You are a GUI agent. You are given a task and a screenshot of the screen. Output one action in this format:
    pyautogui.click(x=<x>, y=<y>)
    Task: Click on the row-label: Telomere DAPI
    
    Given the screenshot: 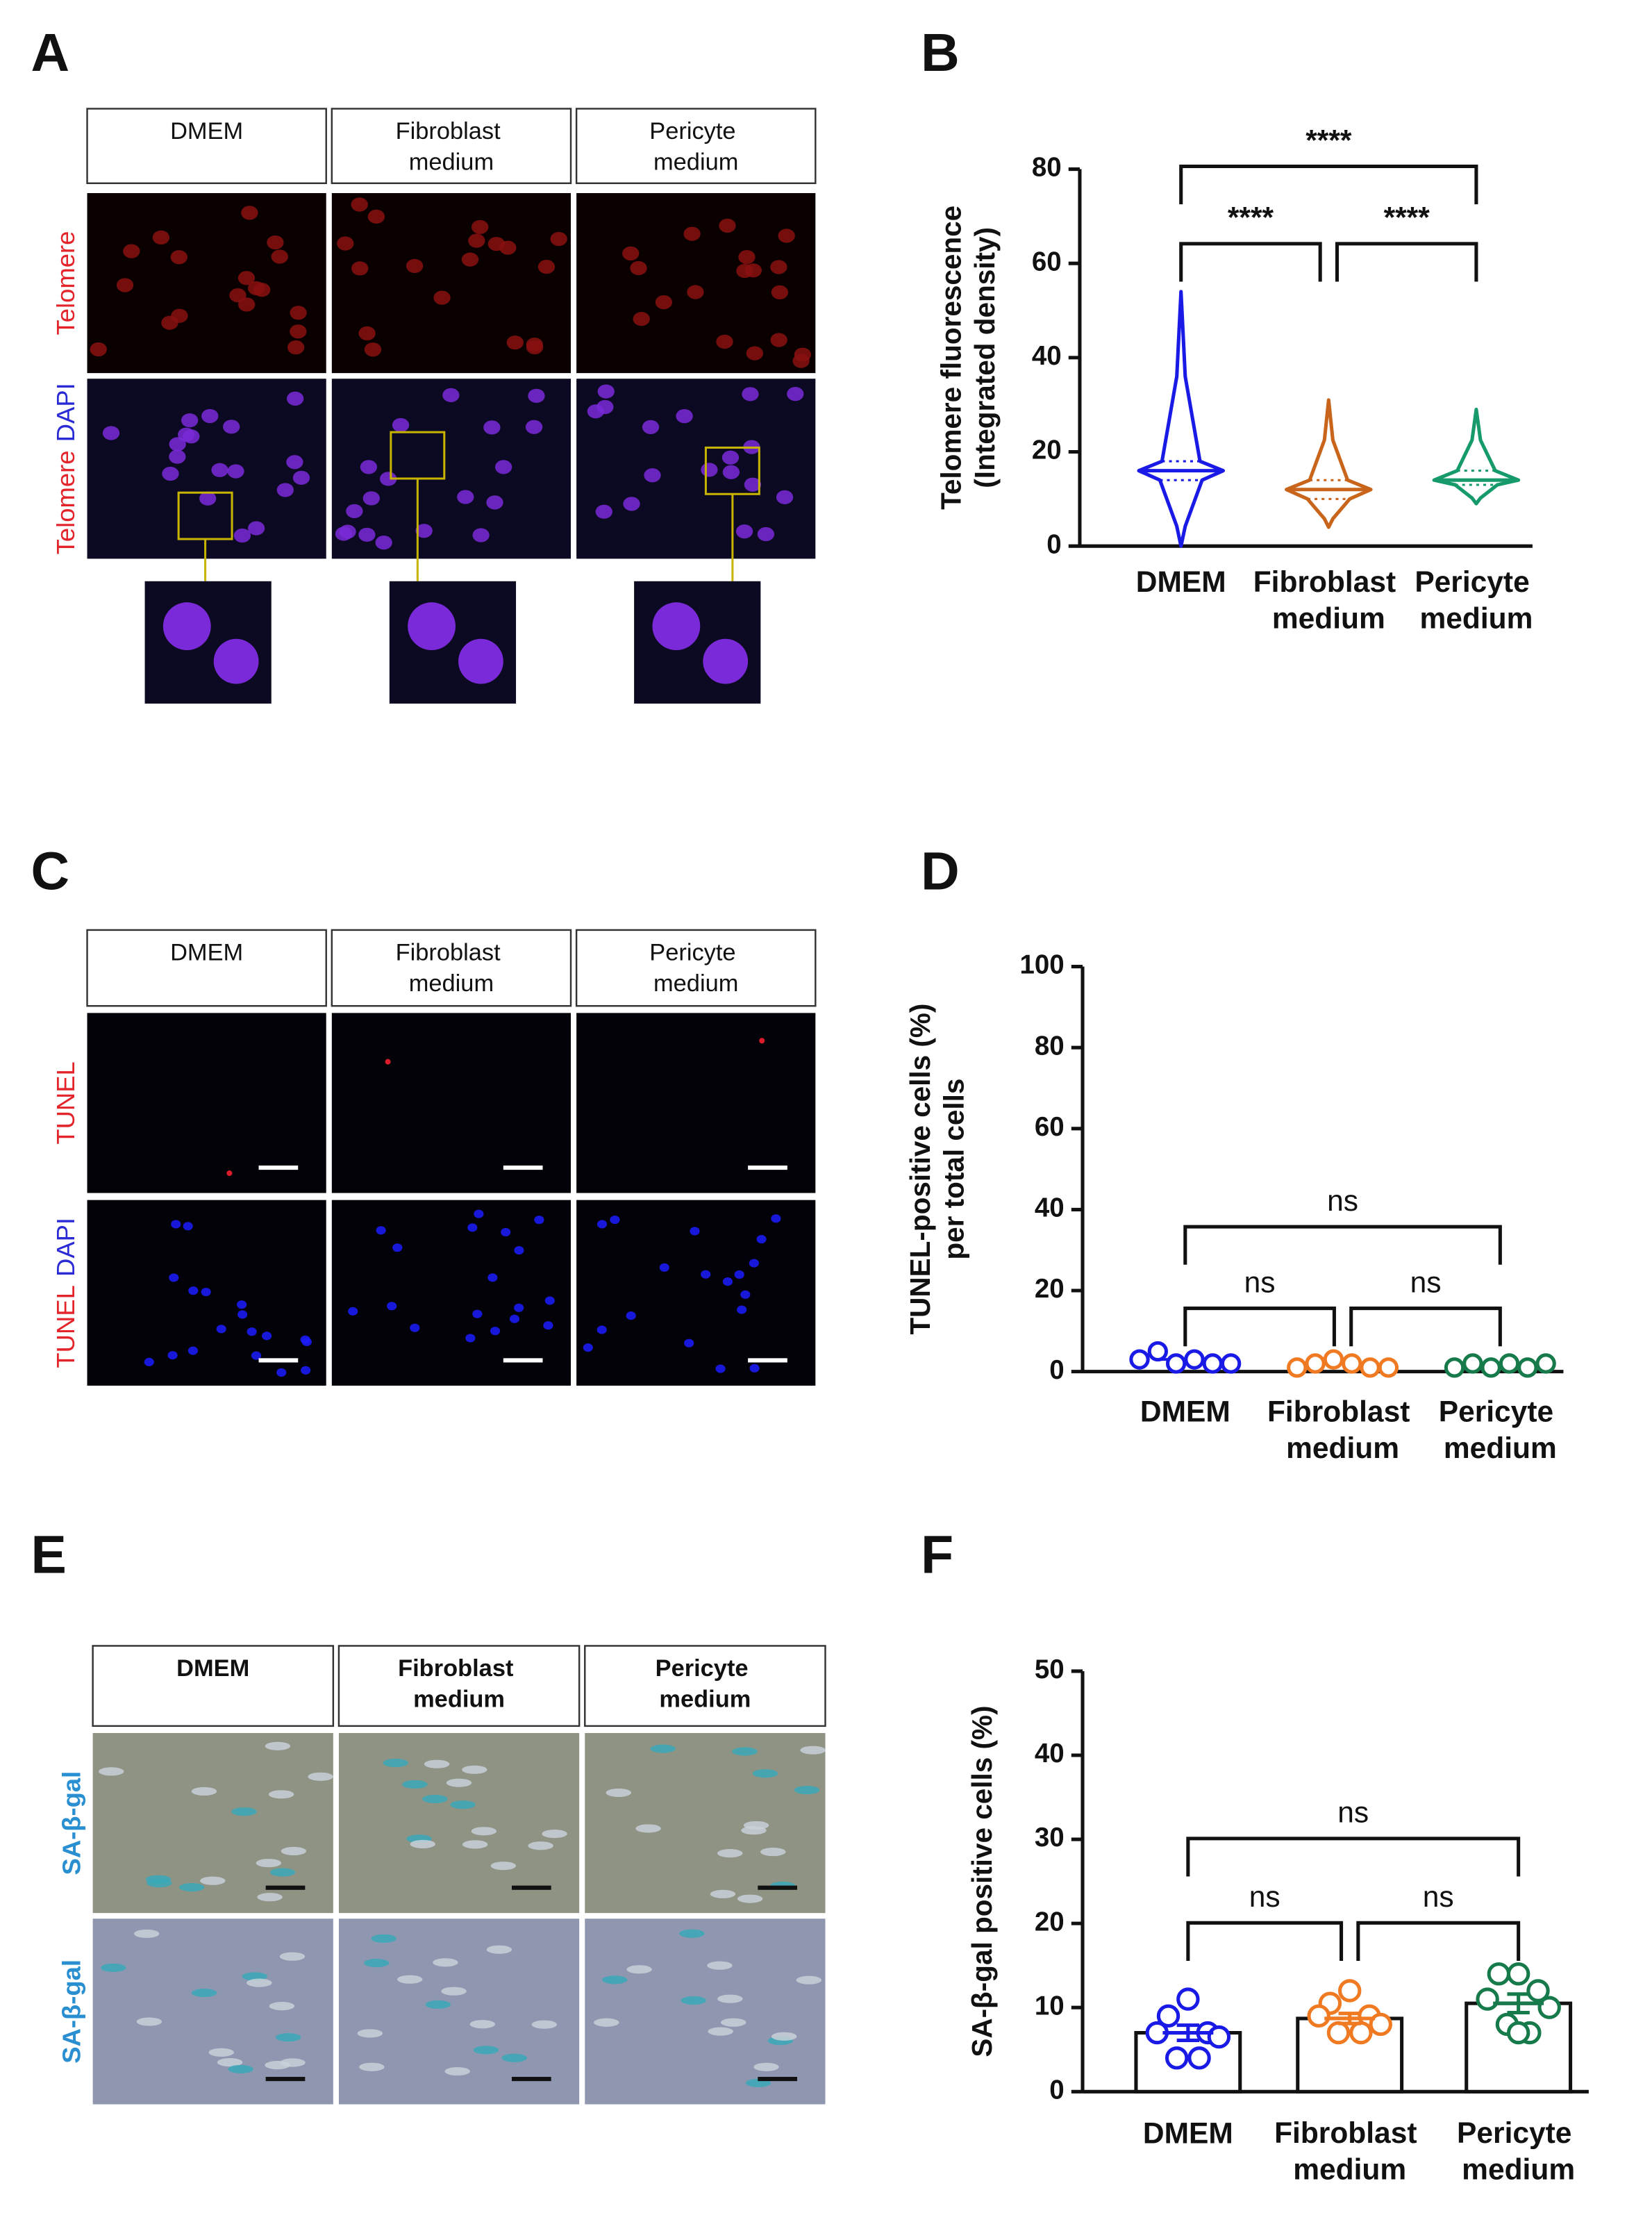 What is the action you would take?
    pyautogui.click(x=65, y=468)
    